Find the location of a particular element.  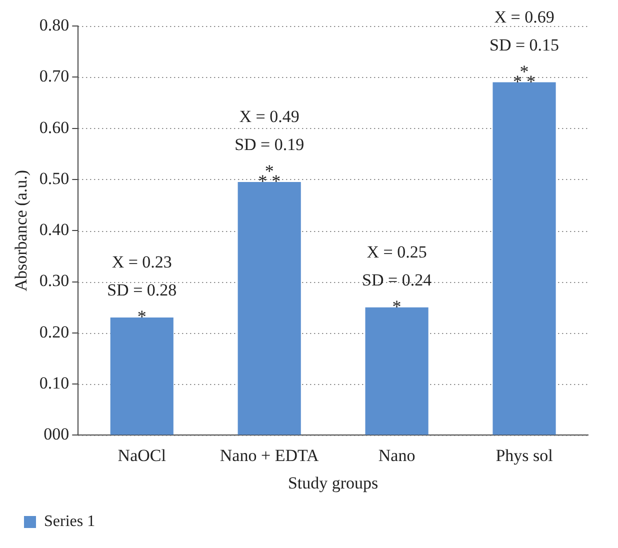

annotation: X = 0.49 SD = 0.19 * * * is located at coordinates (269, 149).